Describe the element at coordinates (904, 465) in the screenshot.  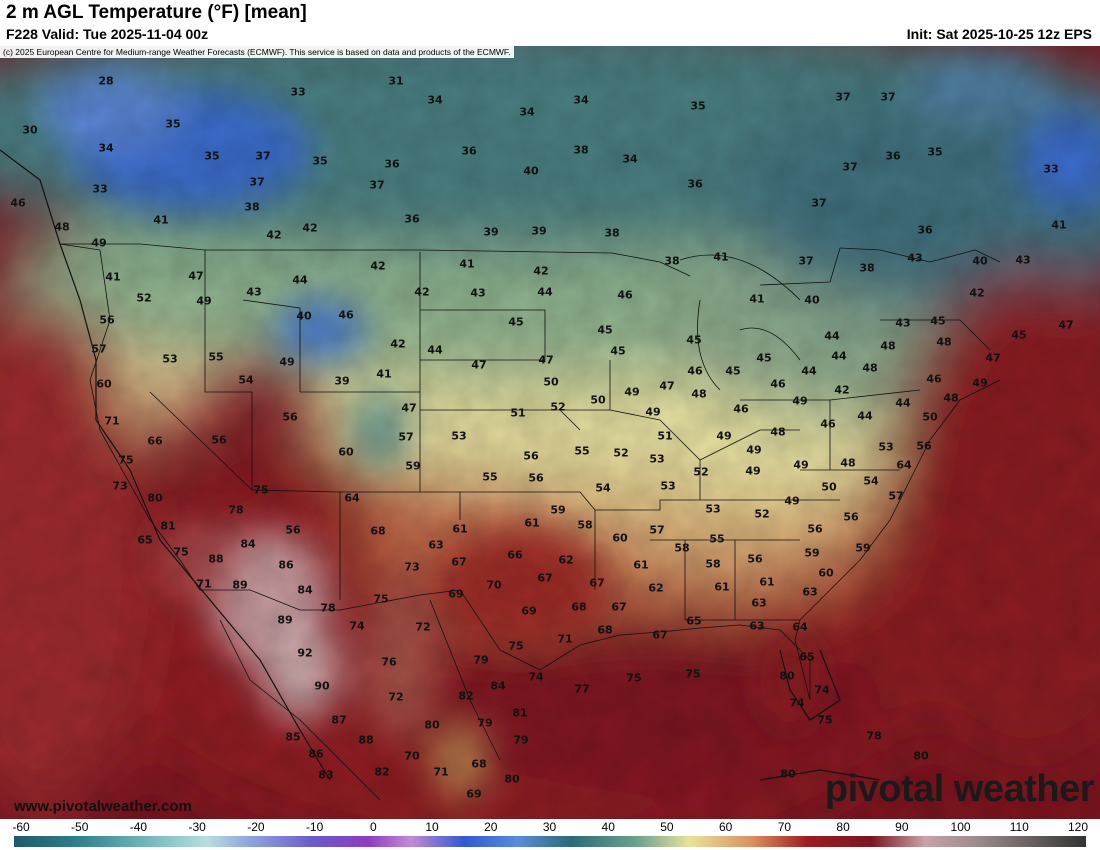
I see `temperature-value: 64` at that location.